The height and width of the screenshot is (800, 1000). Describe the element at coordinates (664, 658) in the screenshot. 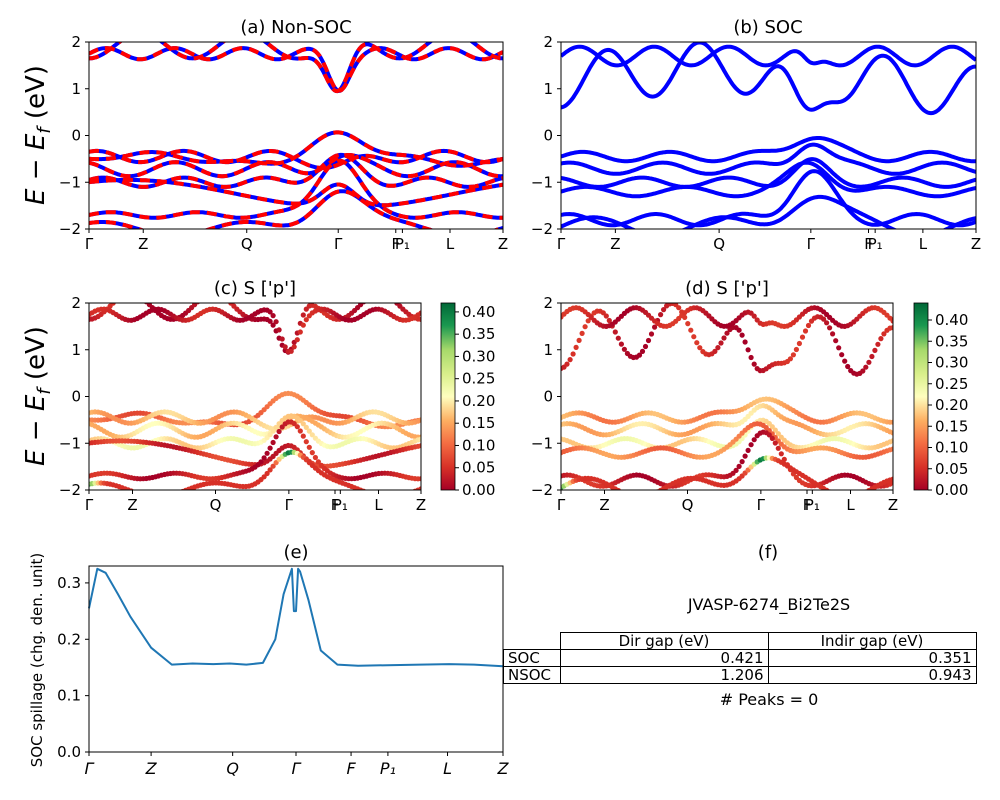

I see `row-dir: 0.421` at that location.